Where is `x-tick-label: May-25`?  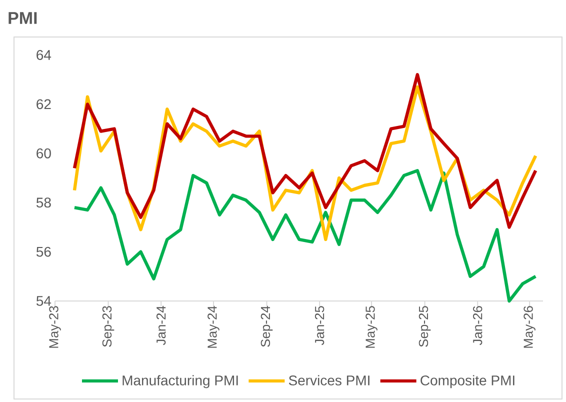 x-tick-label: May-25 is located at coordinates (372, 327).